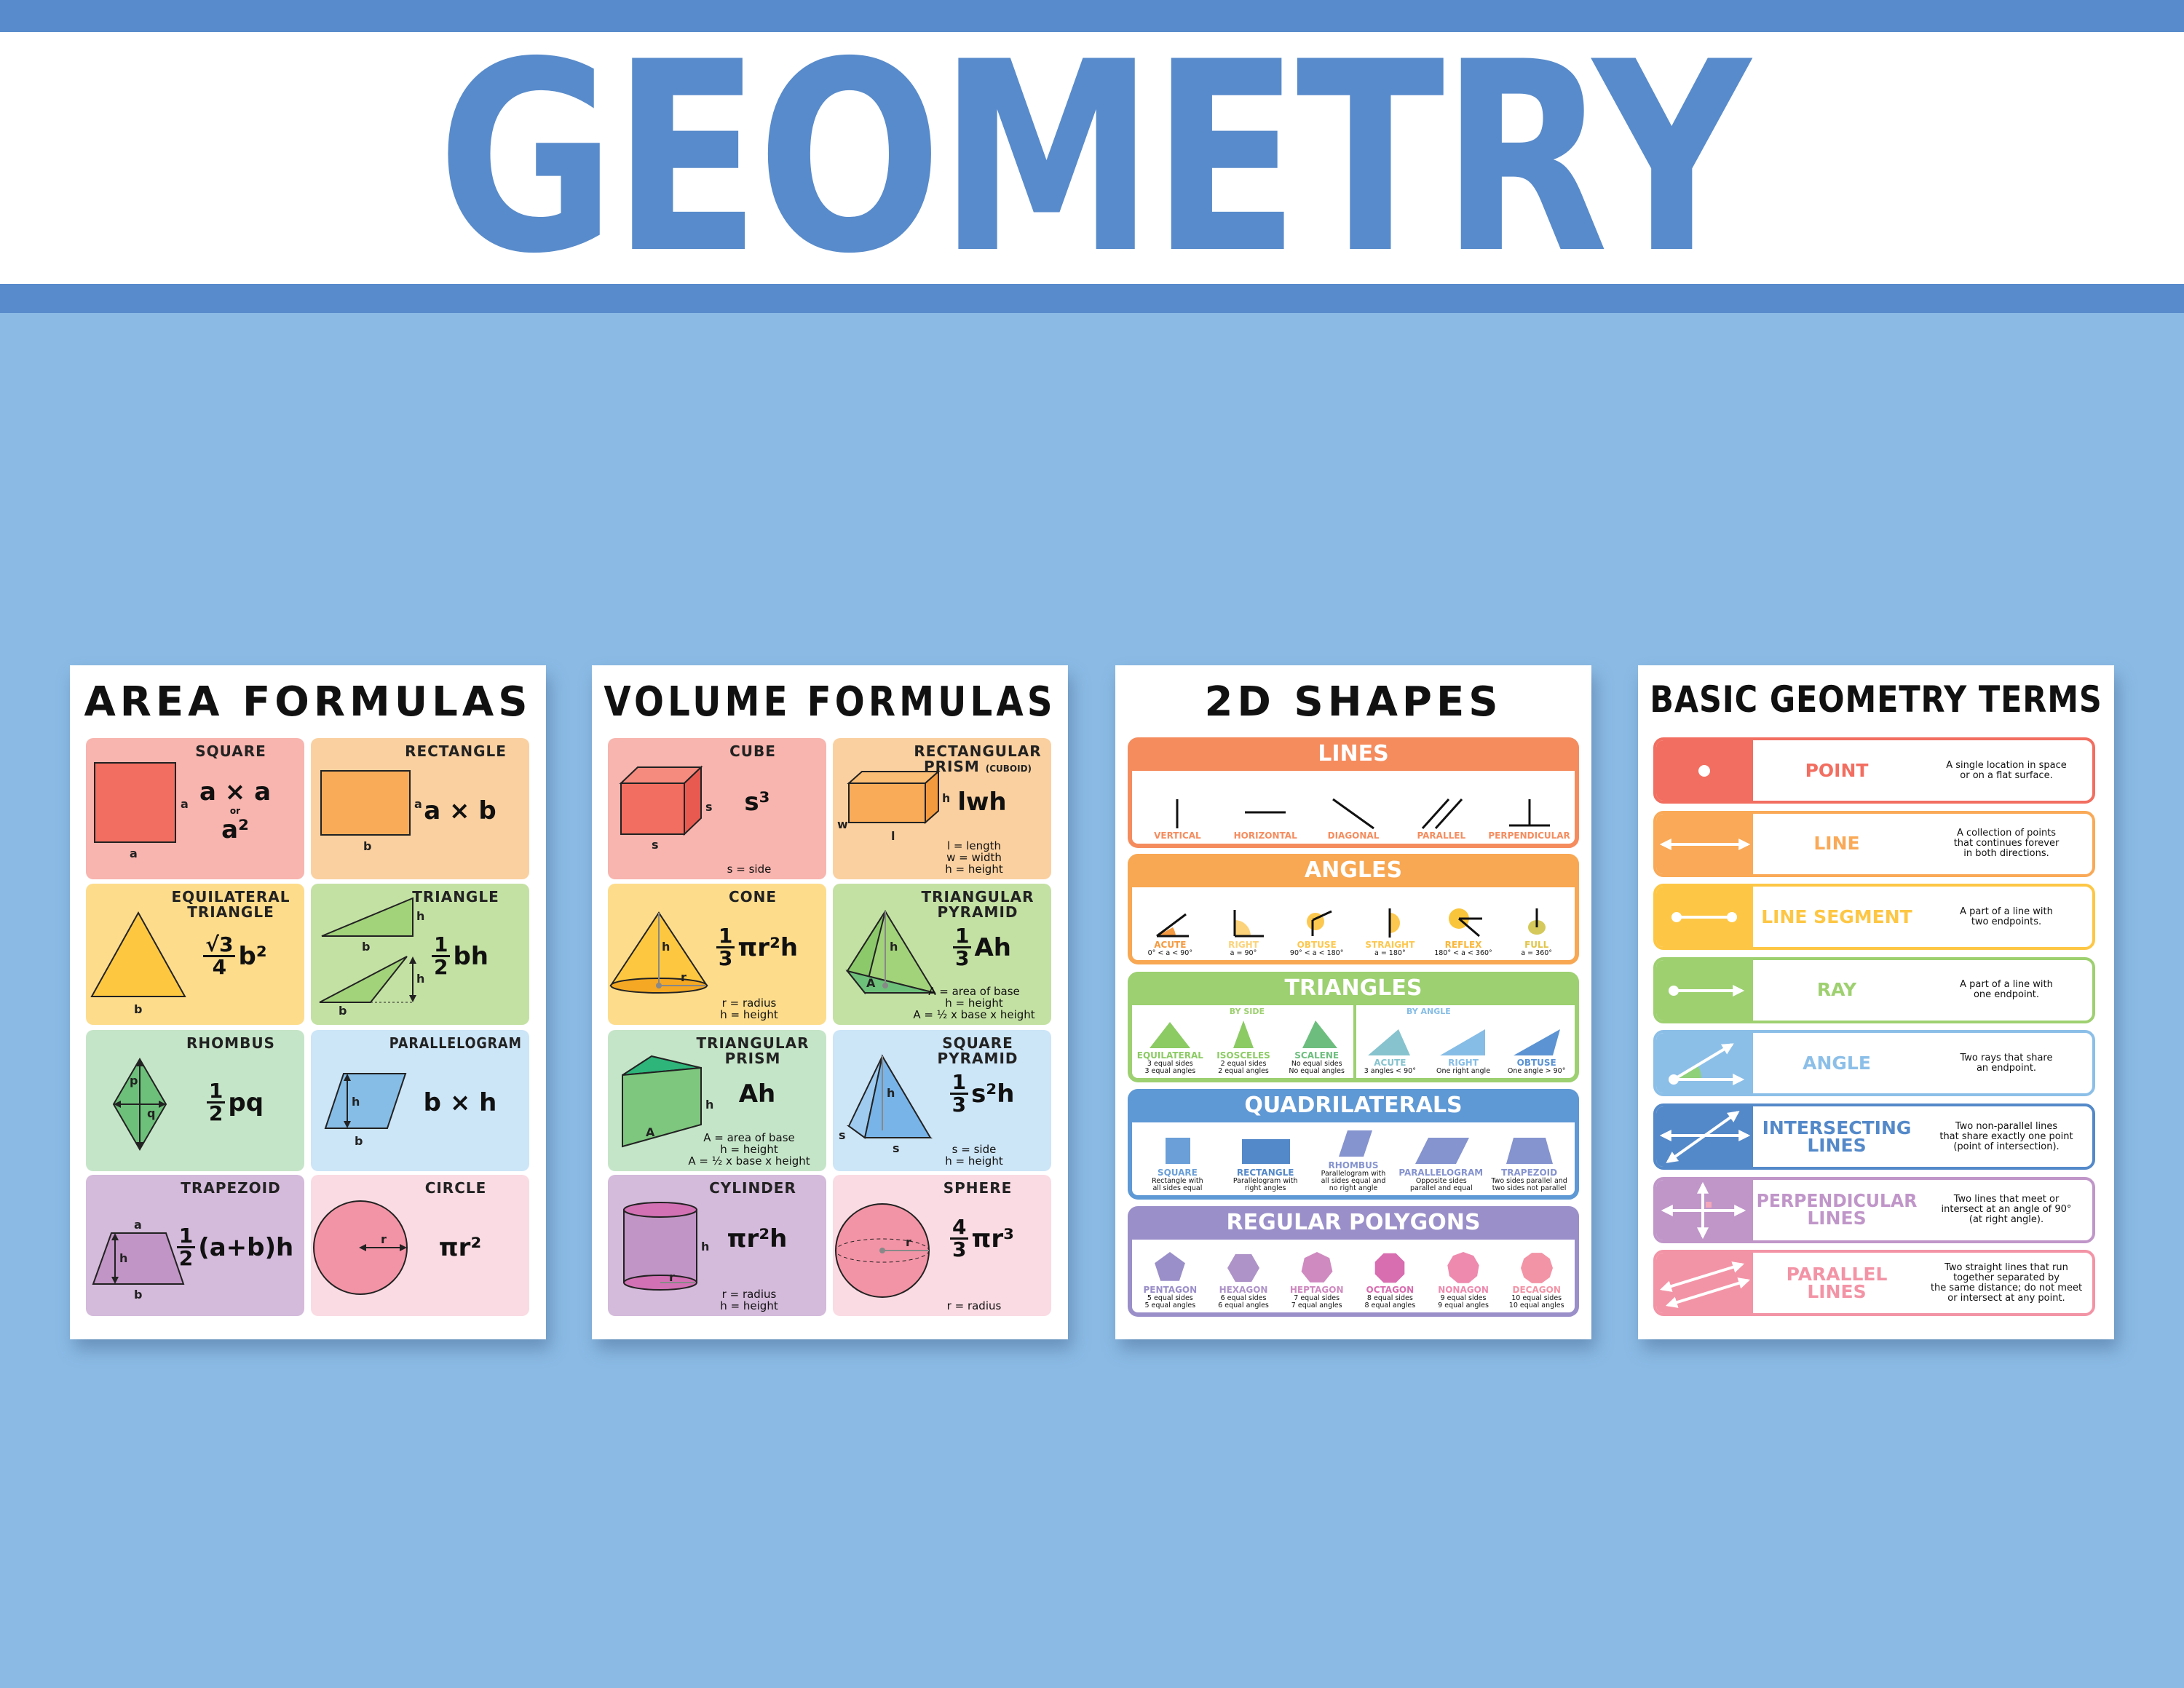 The image size is (2184, 1688). What do you see at coordinates (2006, 911) in the screenshot?
I see `definition-line: A part of a line with` at bounding box center [2006, 911].